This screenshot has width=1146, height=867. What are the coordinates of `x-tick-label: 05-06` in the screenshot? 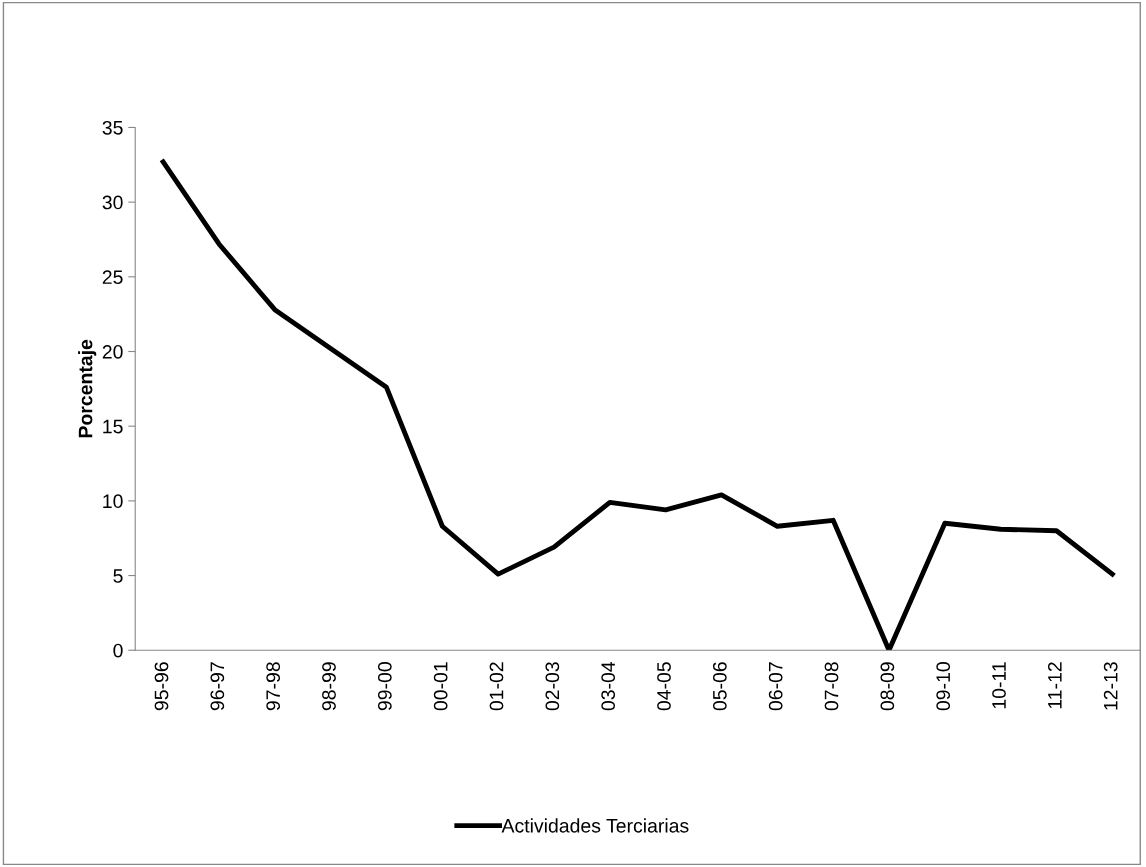 It's located at (719, 686).